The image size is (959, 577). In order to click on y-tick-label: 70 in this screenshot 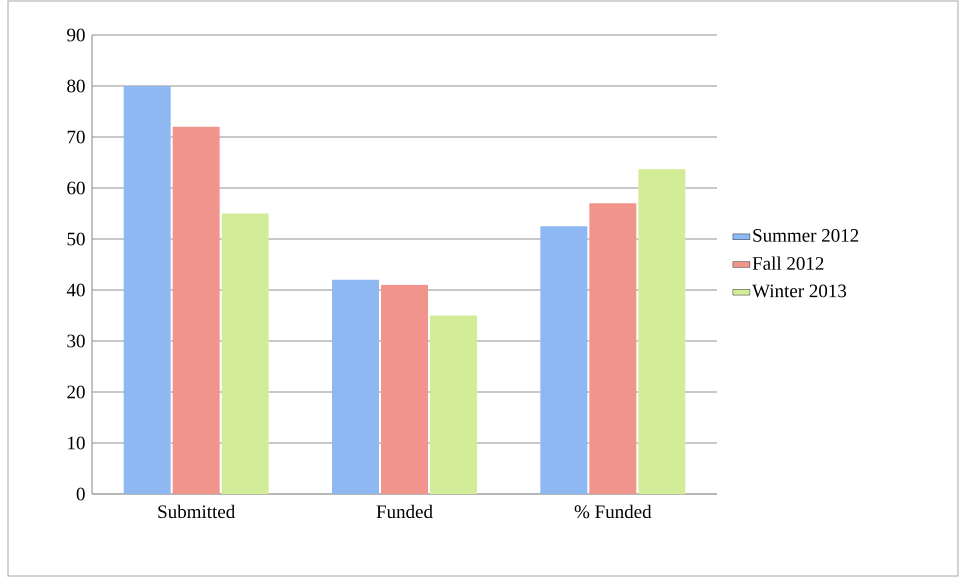, I will do `click(76, 137)`.